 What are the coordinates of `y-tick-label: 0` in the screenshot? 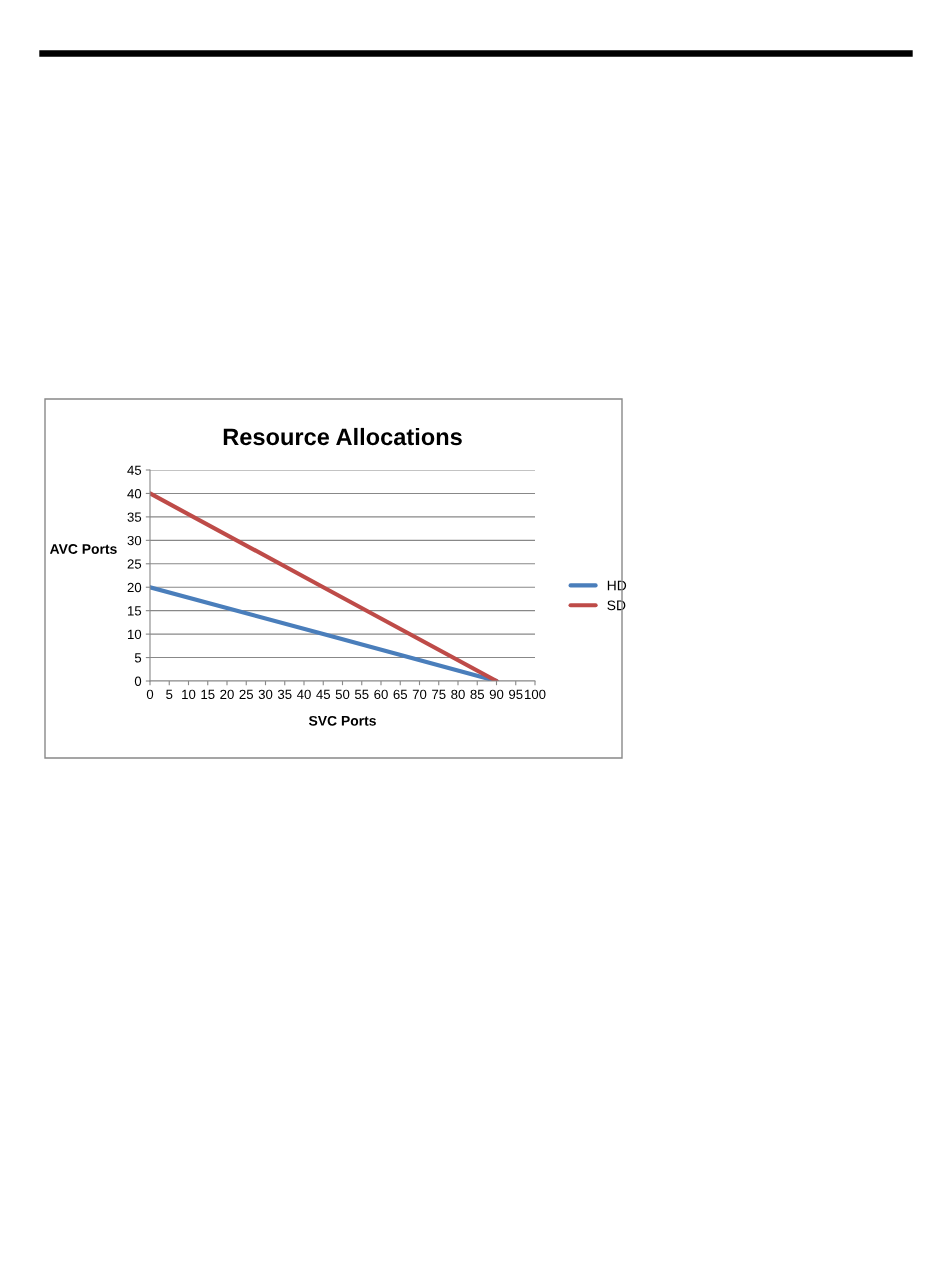 It's located at (138, 681).